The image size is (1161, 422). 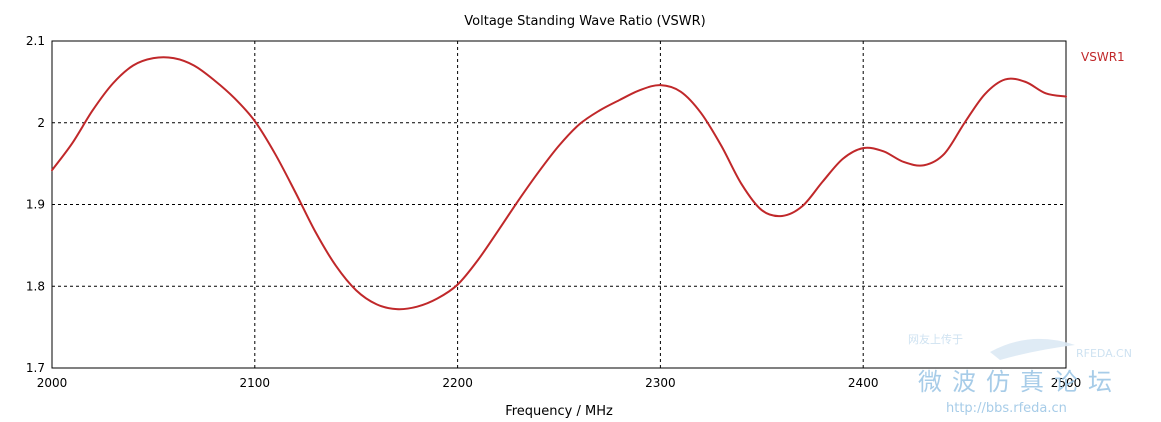 What do you see at coordinates (1104, 353) in the screenshot?
I see `watermark-brand: RFEDA.CN` at bounding box center [1104, 353].